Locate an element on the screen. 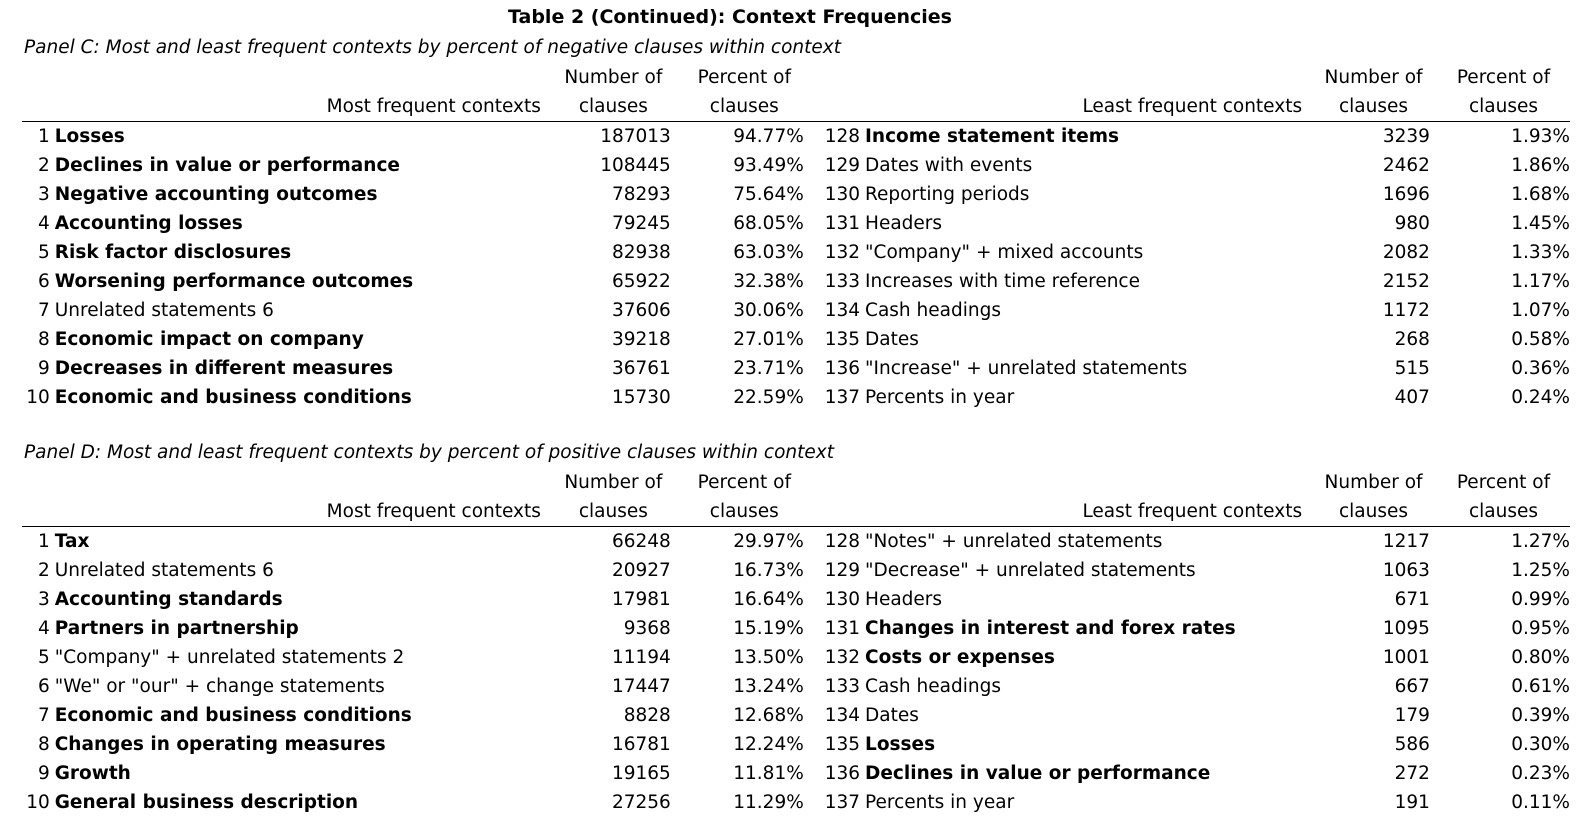  context-name: Losses is located at coordinates (900, 744).